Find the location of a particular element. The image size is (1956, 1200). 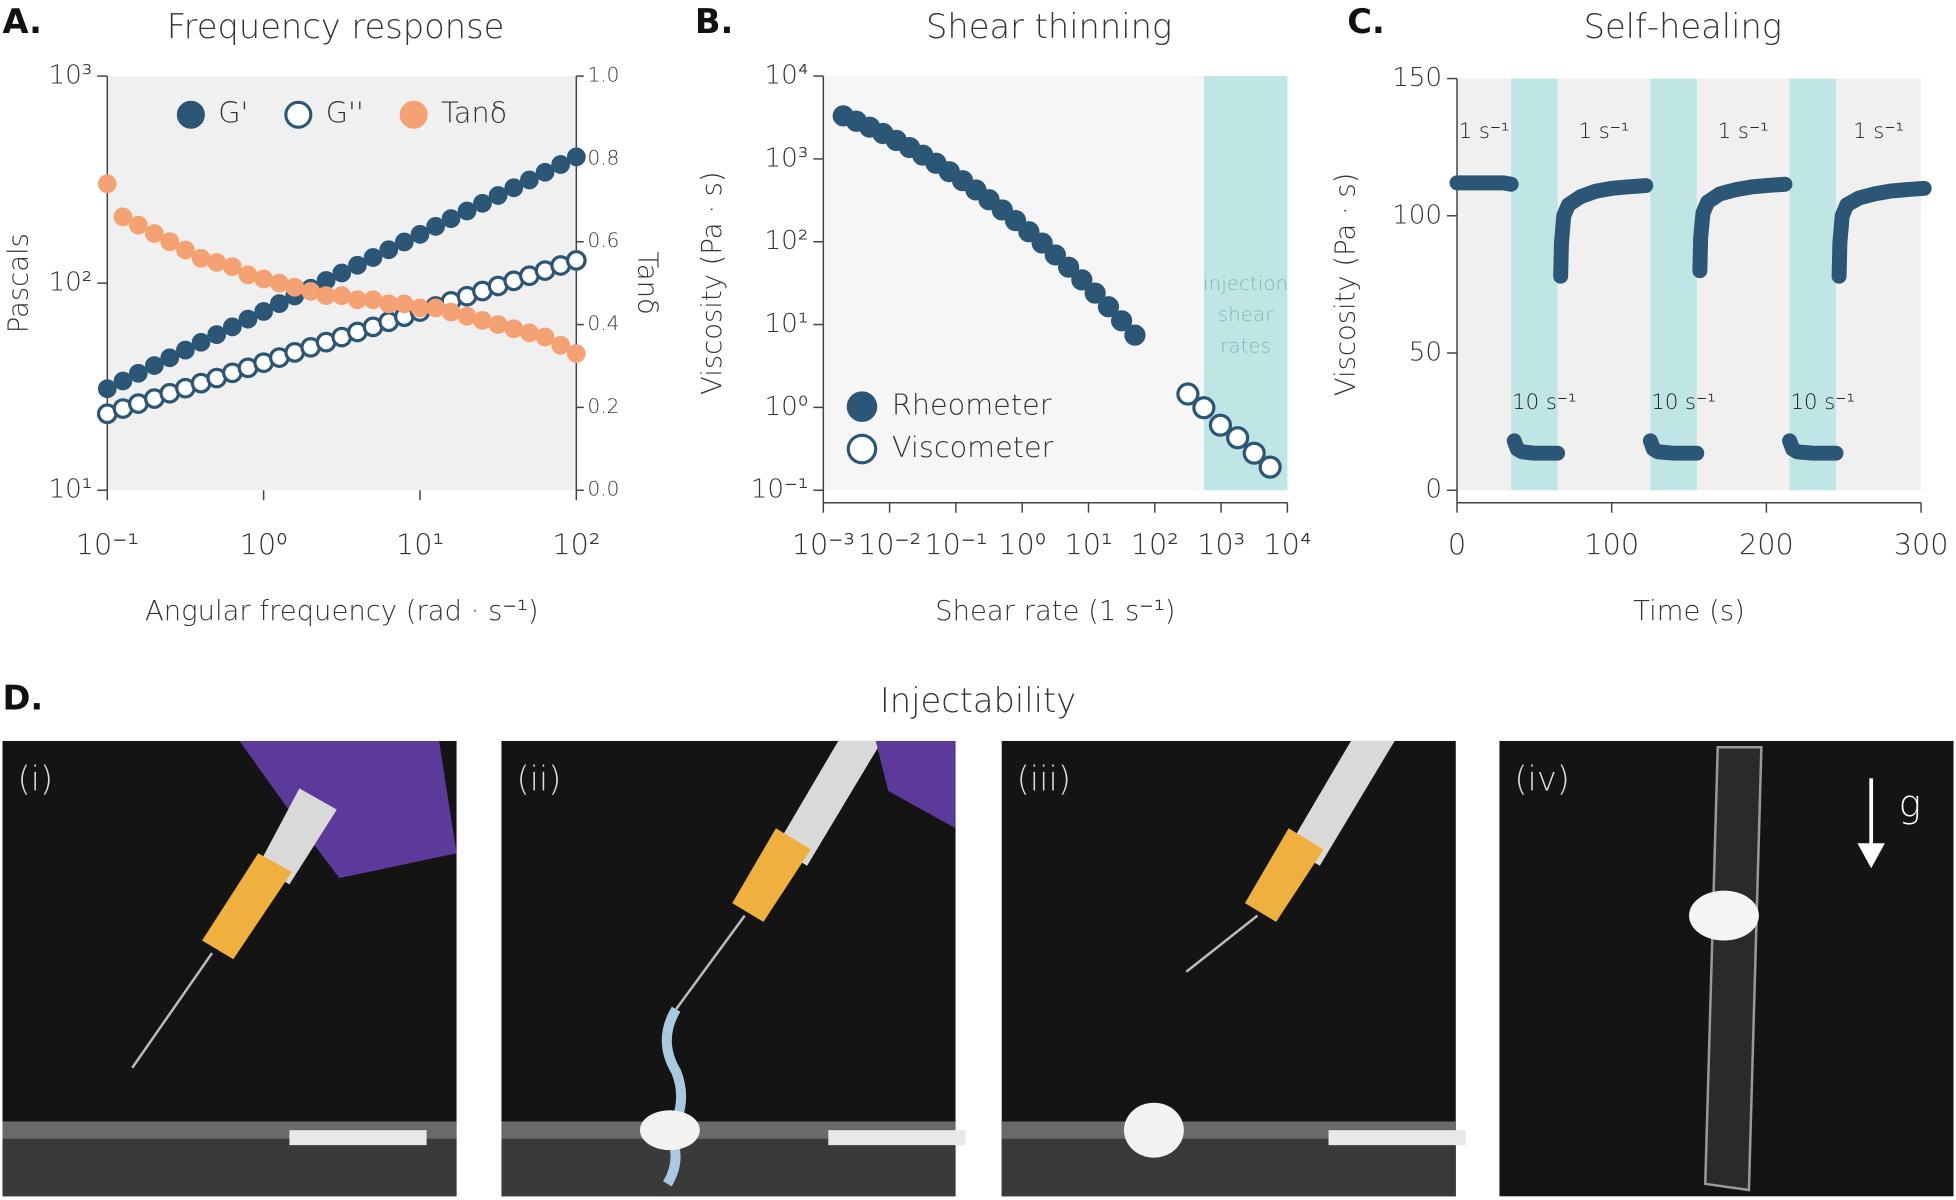

x-axis-label: Shear rate (1 s⁻¹) is located at coordinates (1055, 611).